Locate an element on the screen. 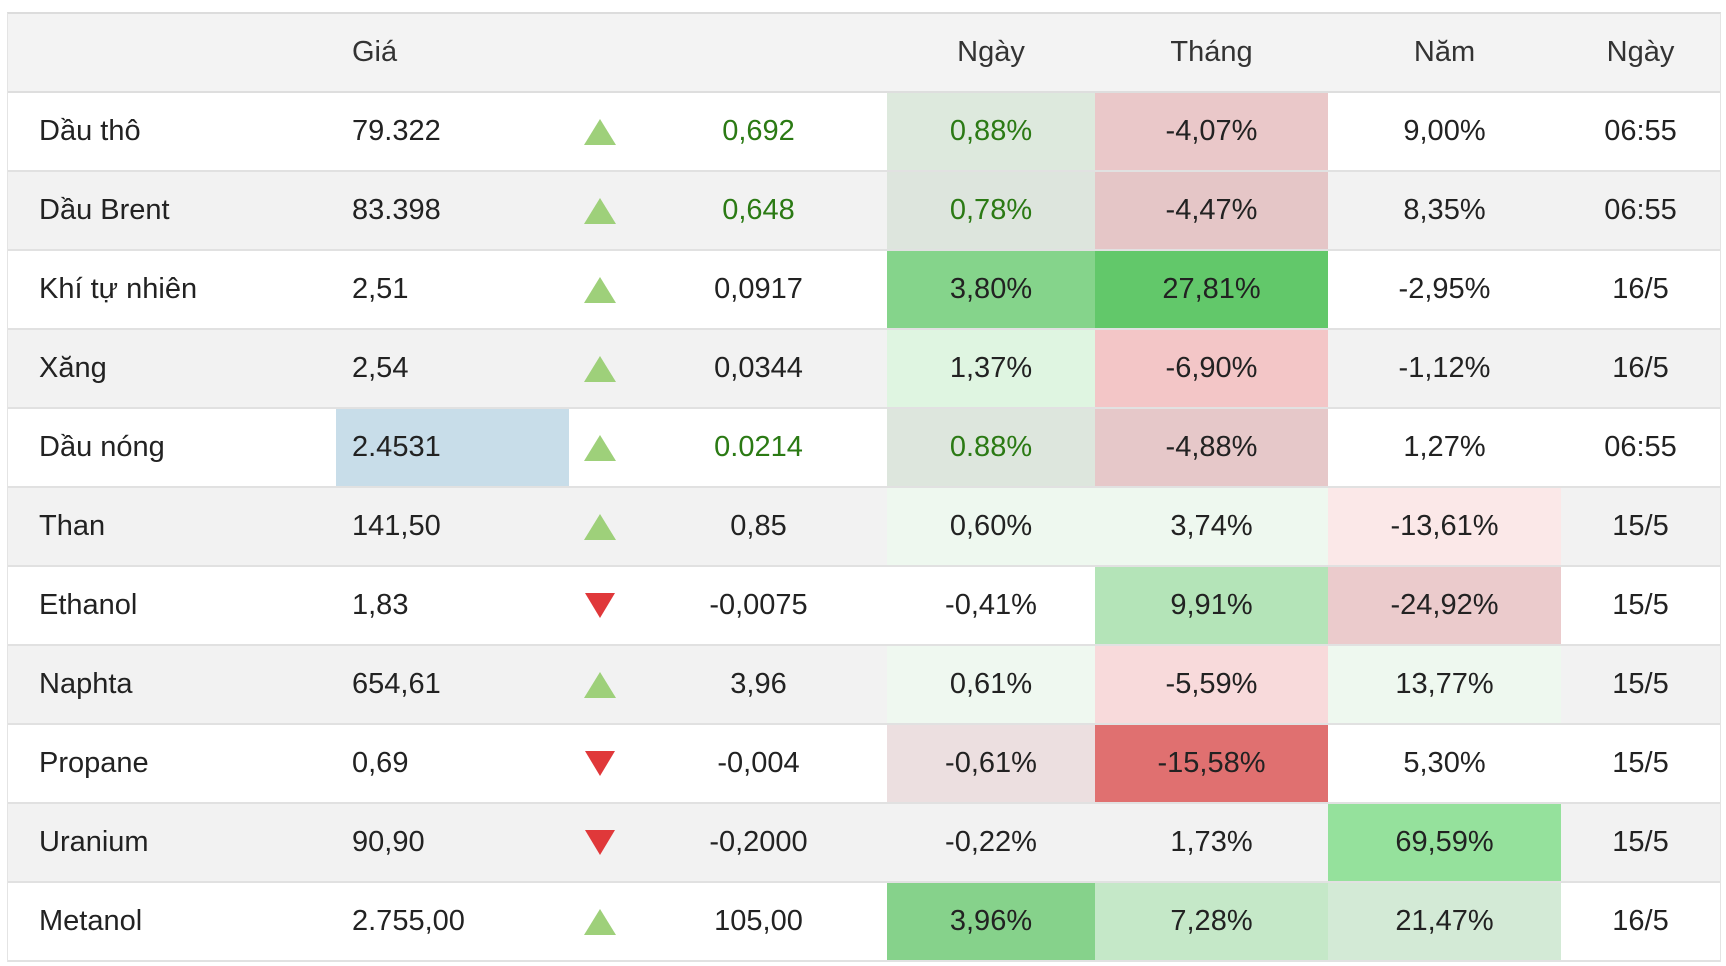 Image resolution: width=1726 pixels, height=966 pixels. header-price: Giá is located at coordinates (375, 52).